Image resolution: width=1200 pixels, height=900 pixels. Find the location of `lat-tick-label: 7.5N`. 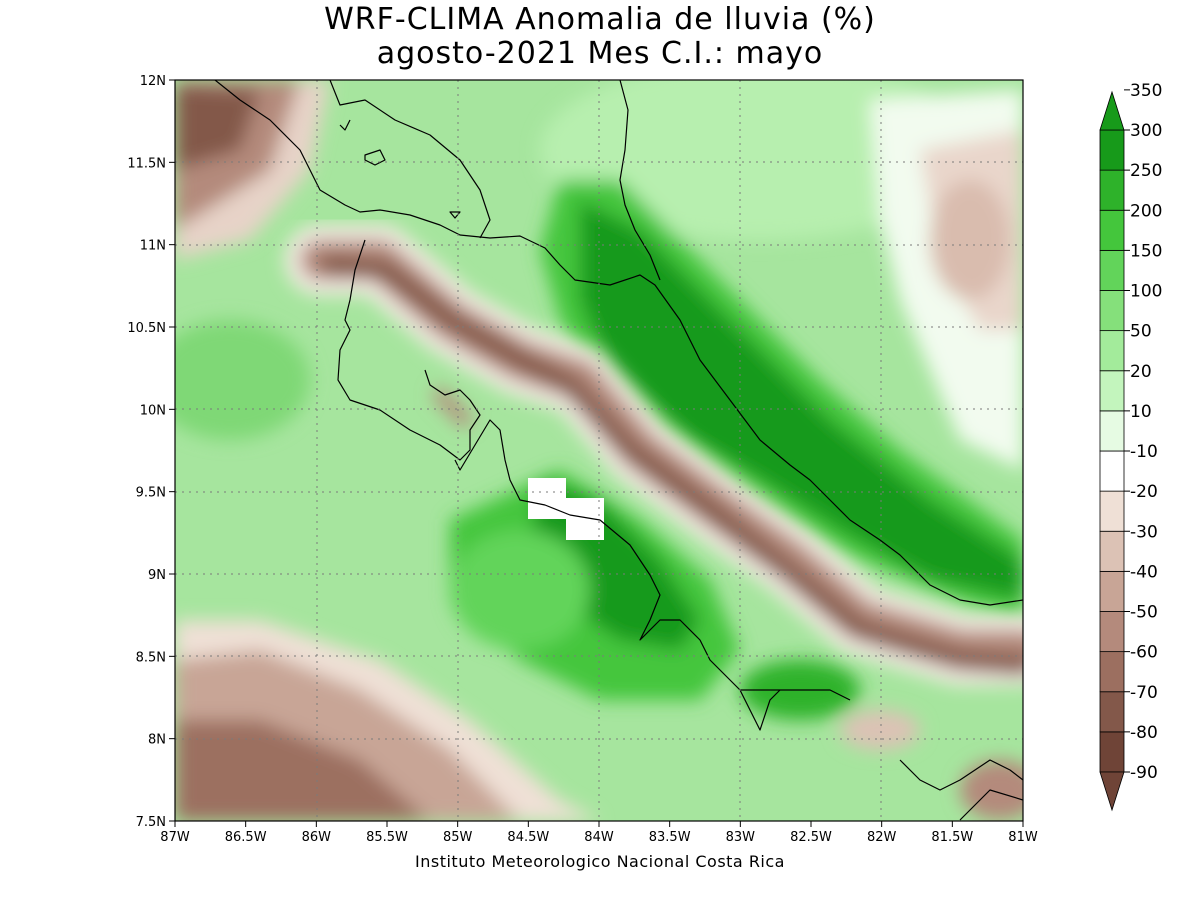

lat-tick-label: 7.5N is located at coordinates (151, 822).